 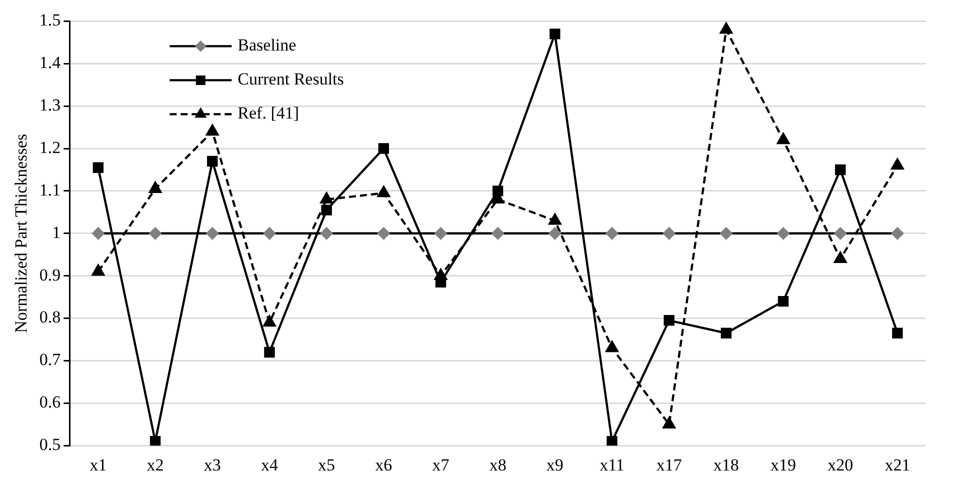 I want to click on x-tick-label: x2, so click(x=155, y=464).